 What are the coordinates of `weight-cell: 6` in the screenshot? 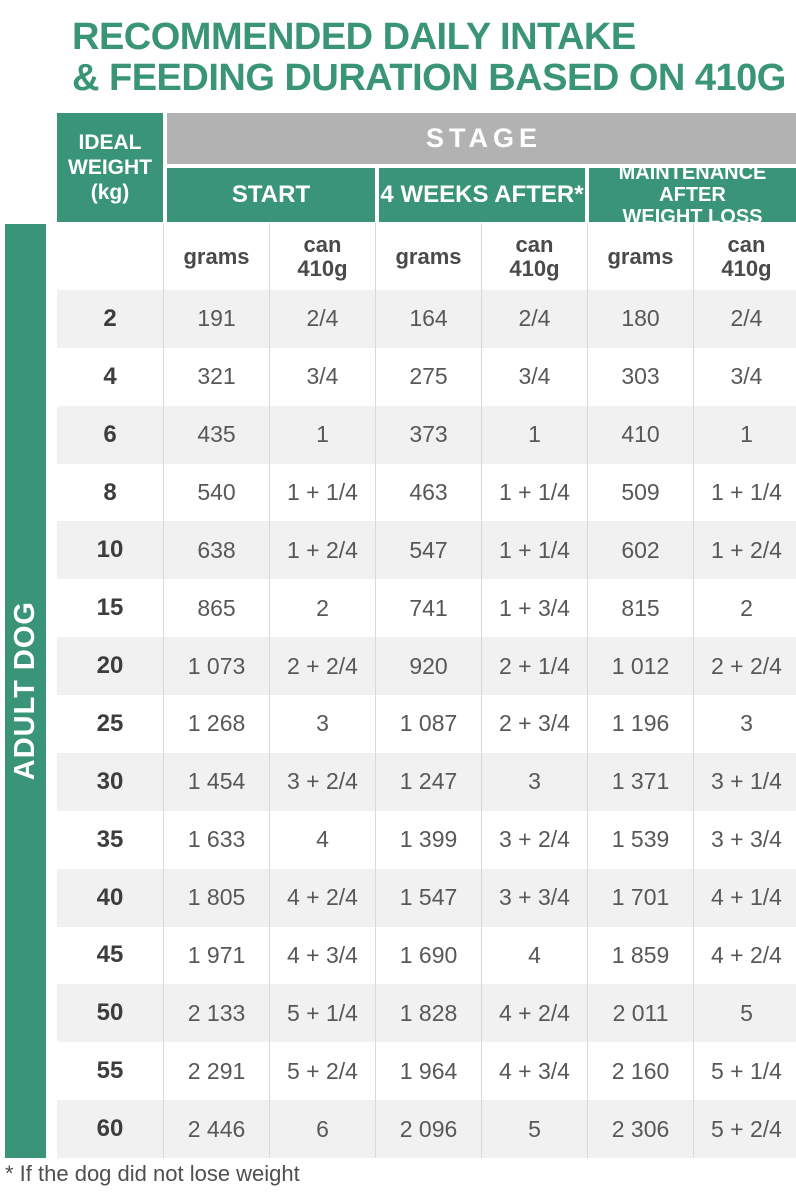 It's located at (110, 434).